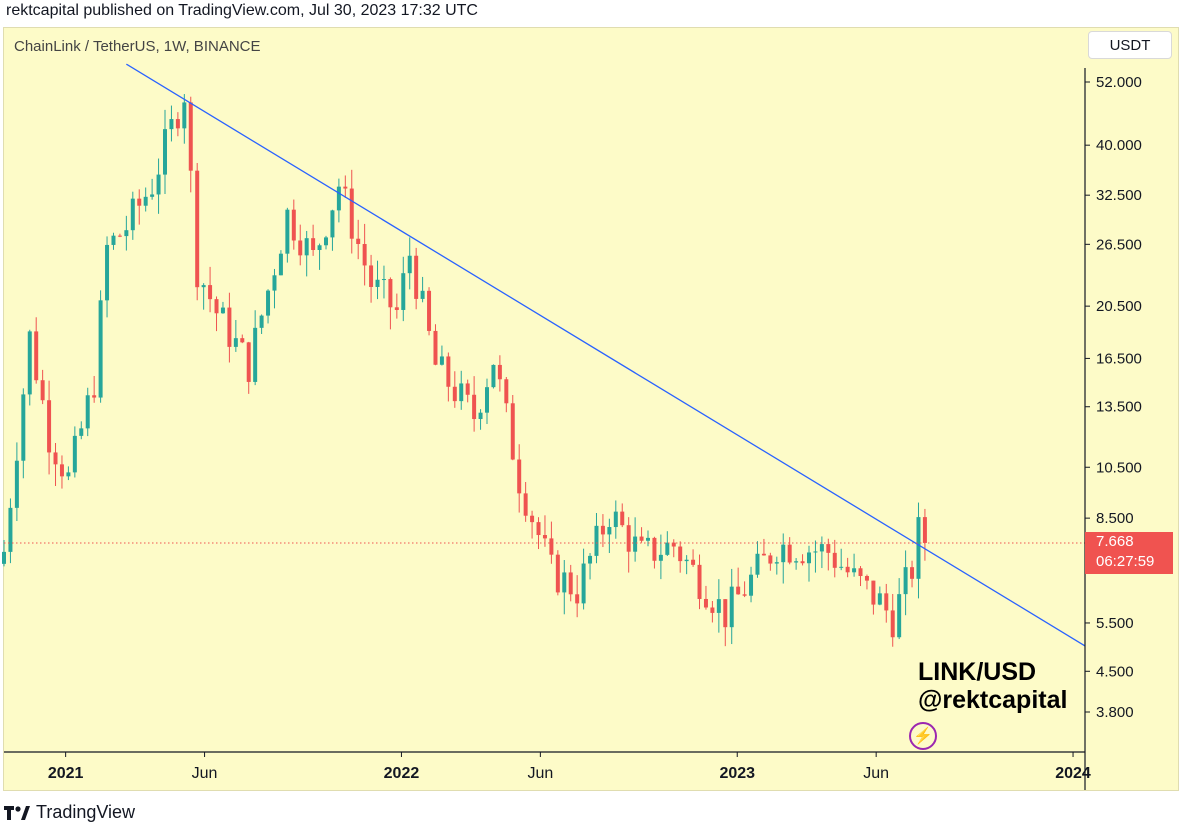 The width and height of the screenshot is (1189, 828). I want to click on y-tick-label: 10.500, so click(1119, 467).